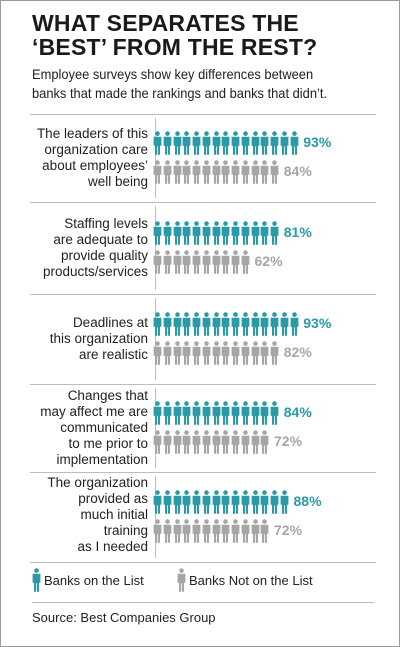 This screenshot has height=647, width=400. What do you see at coordinates (297, 171) in the screenshot?
I see `value-label-notlist: 84%` at bounding box center [297, 171].